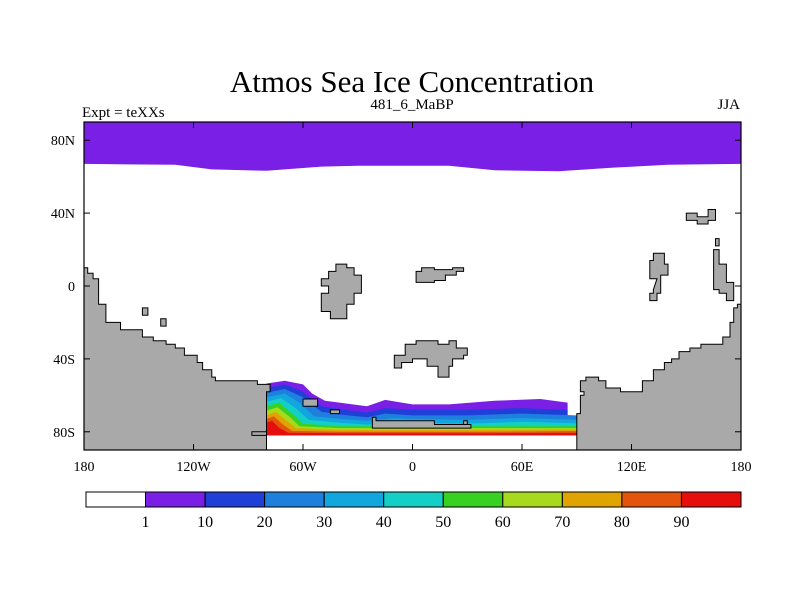 The height and width of the screenshot is (600, 800). I want to click on x-tick-label: 0, so click(412, 467).